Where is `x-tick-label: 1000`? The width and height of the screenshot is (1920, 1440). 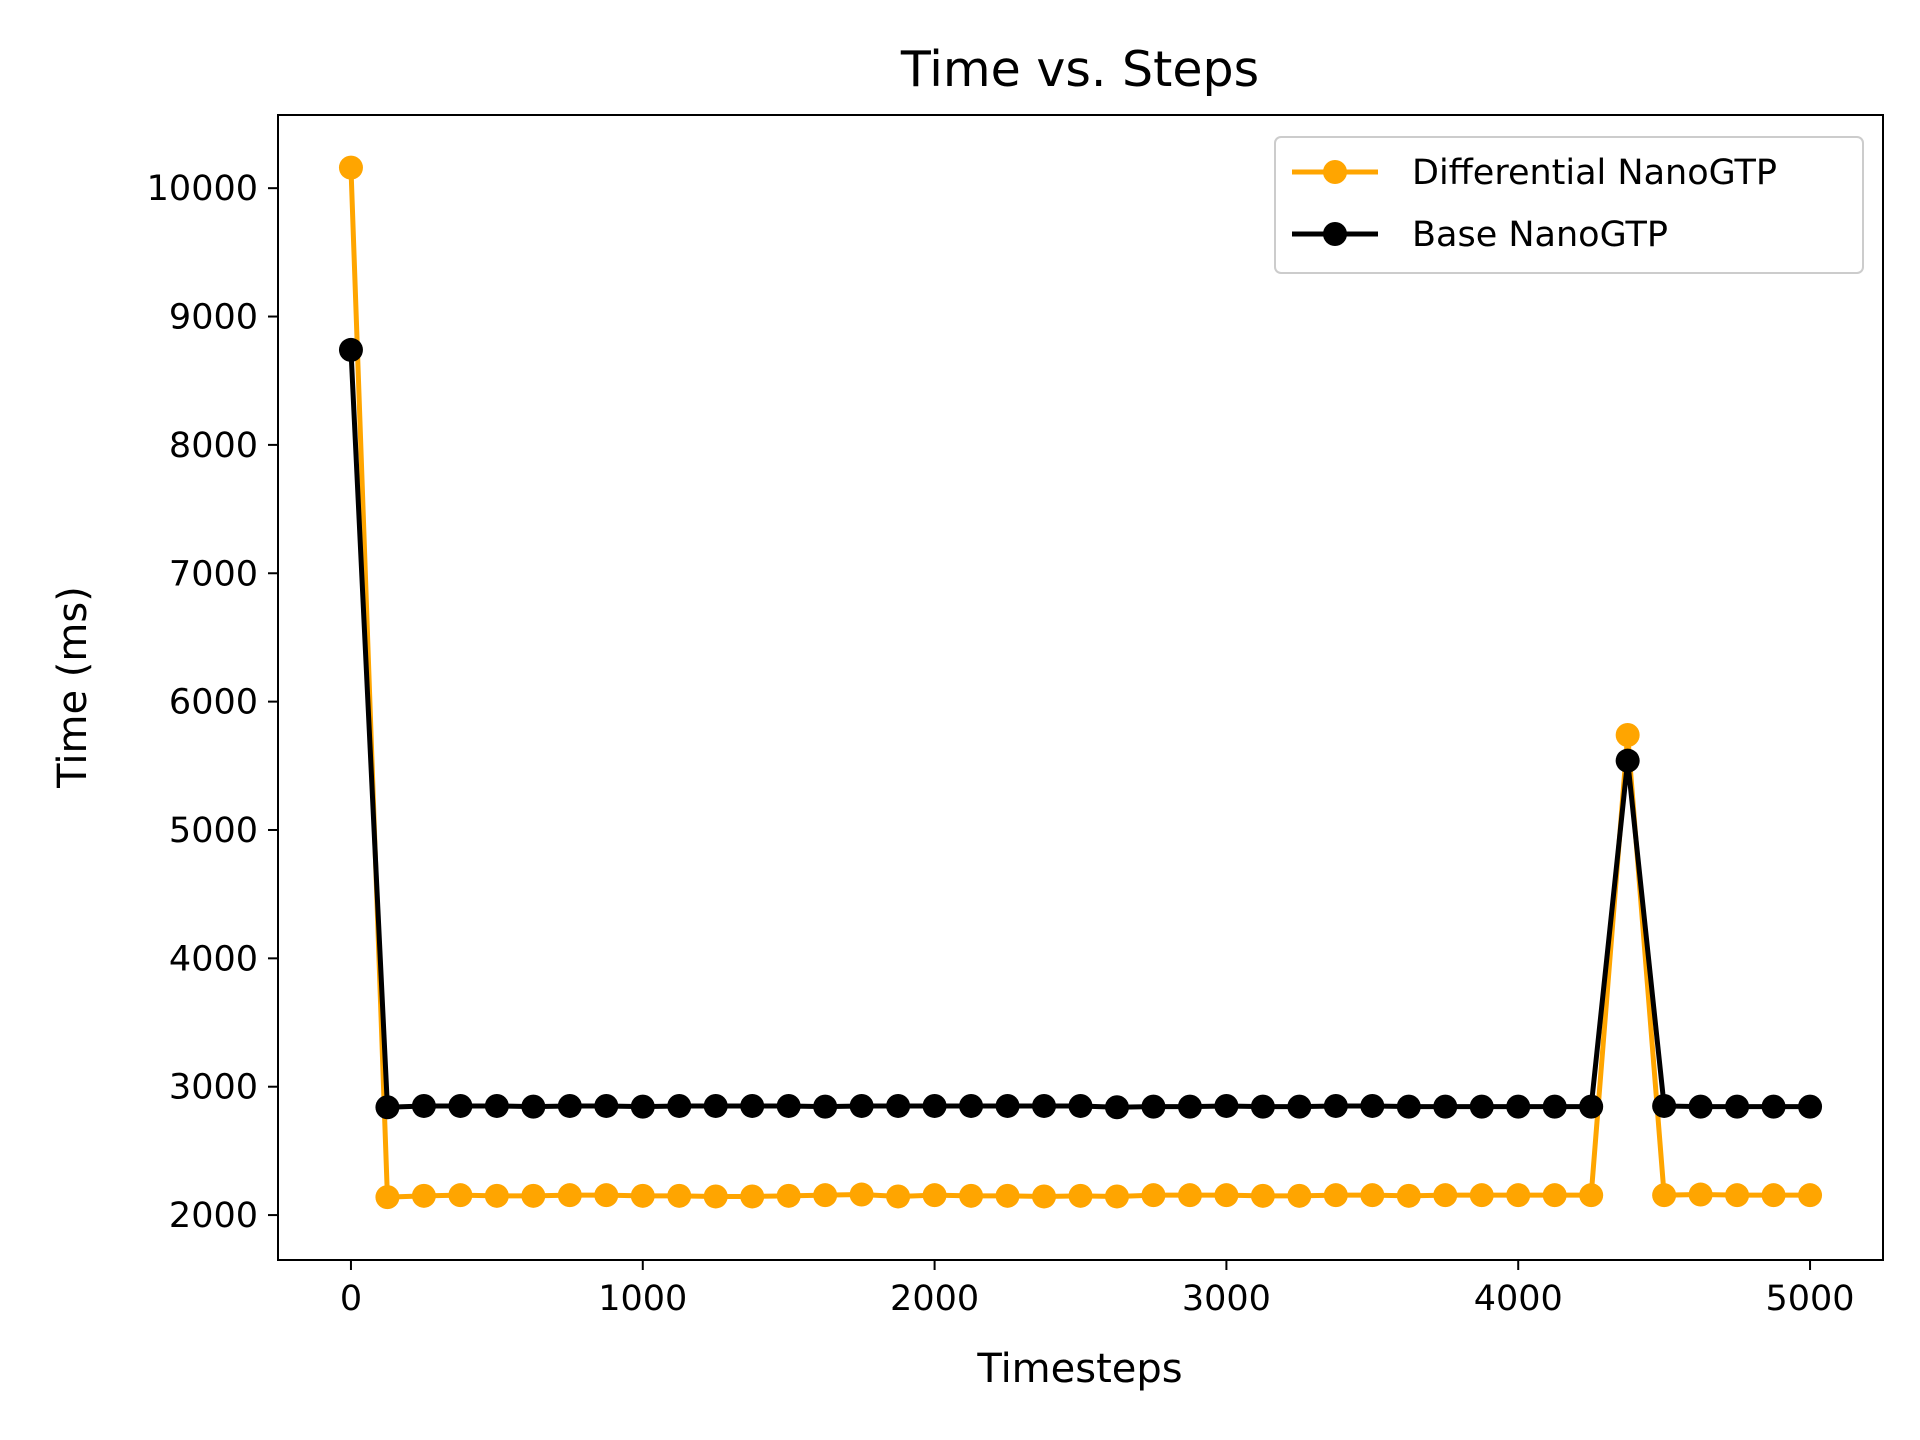 x-tick-label: 1000 is located at coordinates (642, 1299).